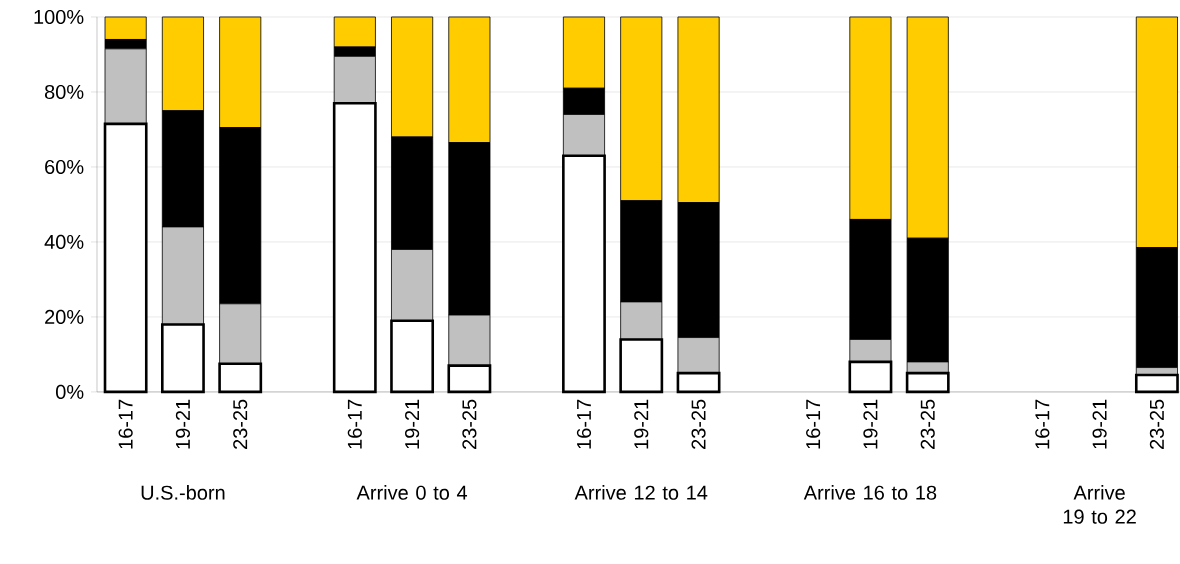 The width and height of the screenshot is (1180, 564). Describe the element at coordinates (641, 492) in the screenshot. I see `text: Arrive 12 to 14` at that location.